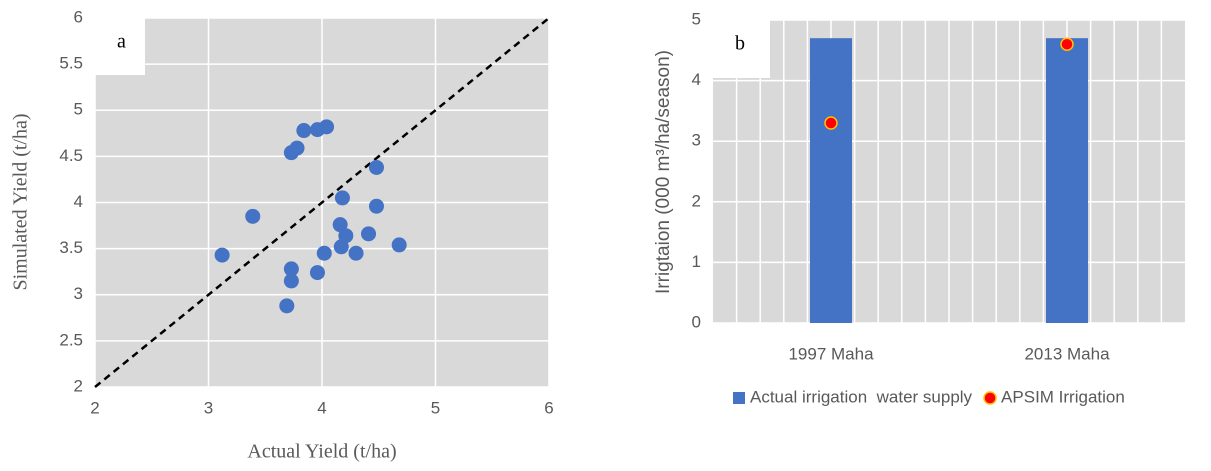 This screenshot has height=471, width=1211. I want to click on x-tick-label: 2, so click(94, 407).